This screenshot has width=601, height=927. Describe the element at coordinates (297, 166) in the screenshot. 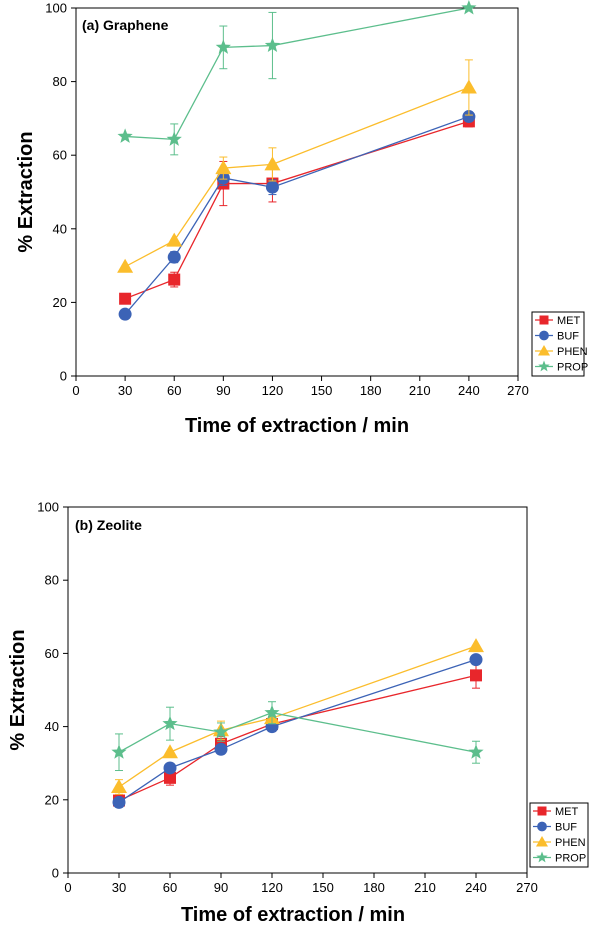

I see `series-phen` at that location.